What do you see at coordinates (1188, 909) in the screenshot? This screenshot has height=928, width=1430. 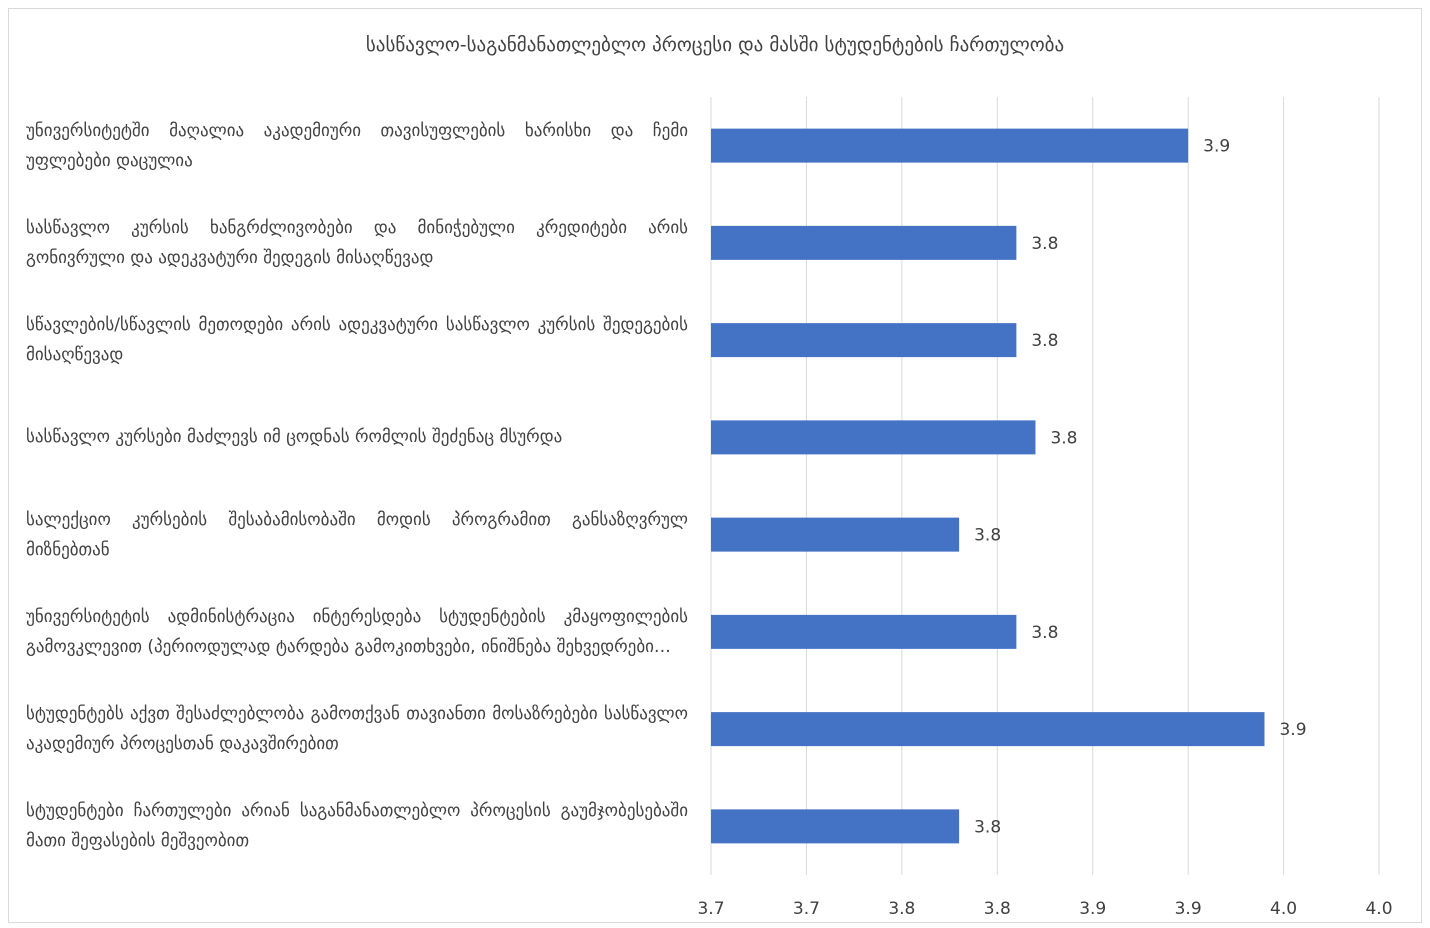 I see `x-tick-label-5: 3.9` at bounding box center [1188, 909].